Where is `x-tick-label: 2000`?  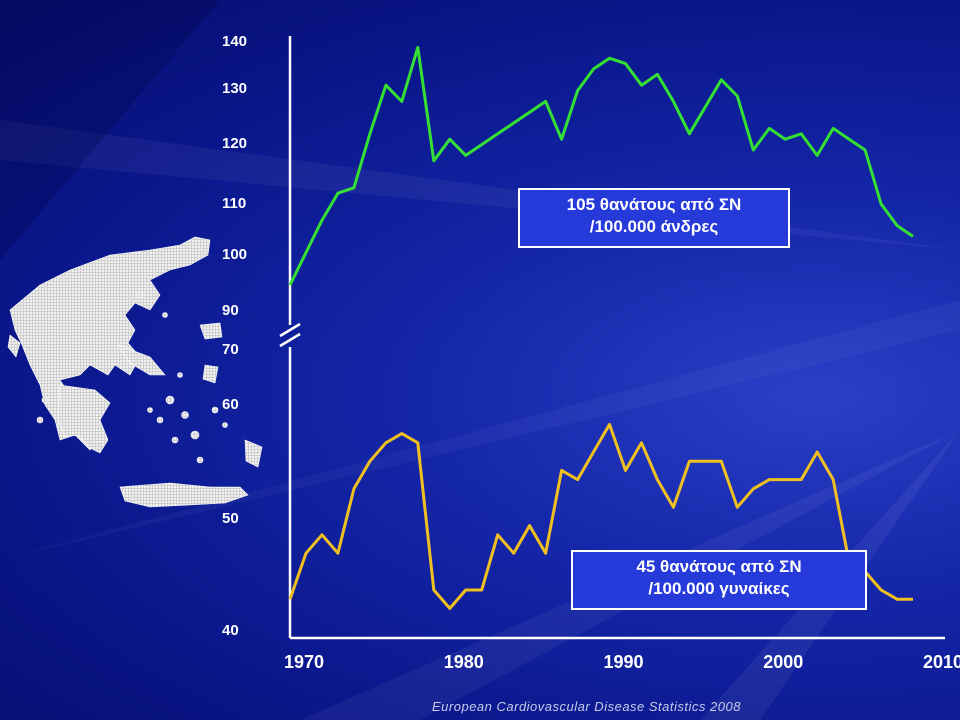
x-tick-label: 2000 is located at coordinates (783, 662).